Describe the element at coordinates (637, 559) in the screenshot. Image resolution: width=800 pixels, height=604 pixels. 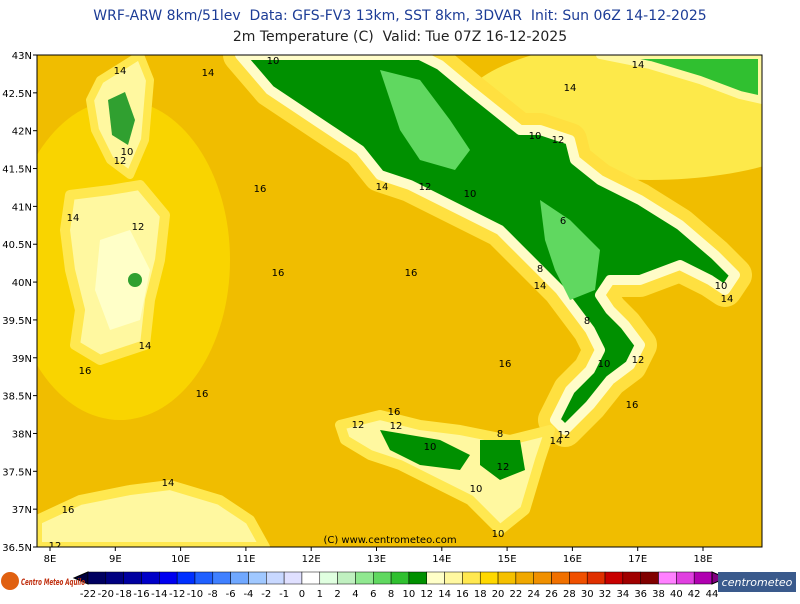
I see `lon-label: 17E` at that location.